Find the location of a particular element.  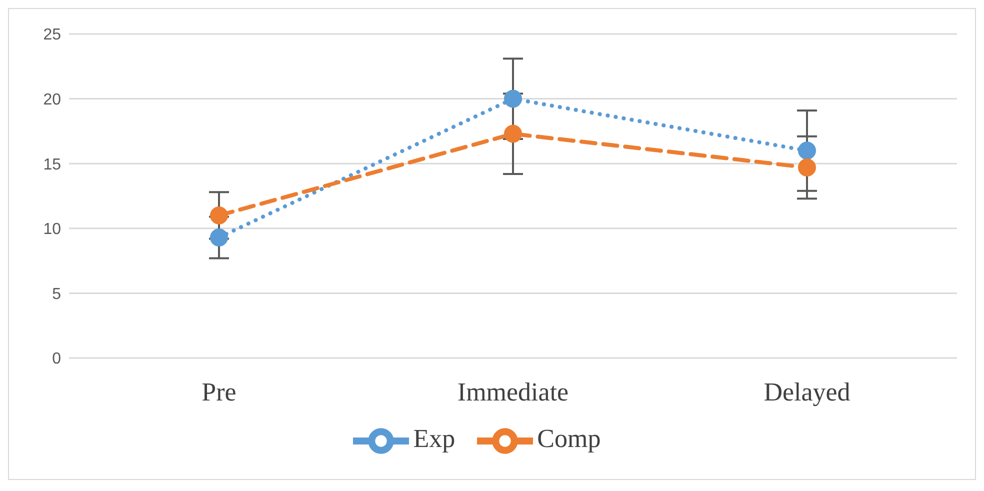

x-tick-label: Pre is located at coordinates (219, 391).